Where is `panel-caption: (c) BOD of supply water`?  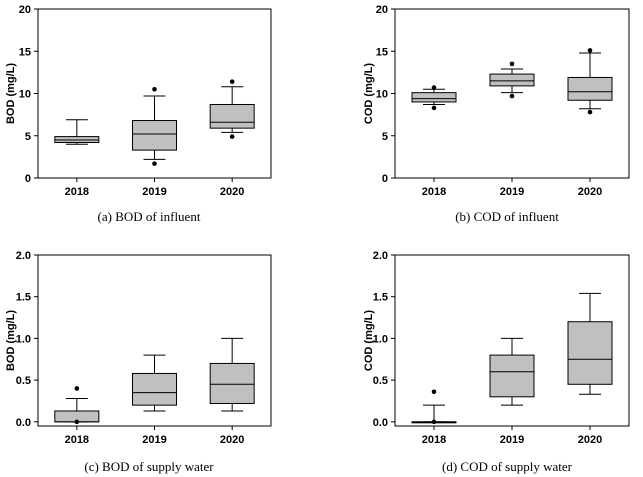 panel-caption: (c) BOD of supply water is located at coordinates (149, 466).